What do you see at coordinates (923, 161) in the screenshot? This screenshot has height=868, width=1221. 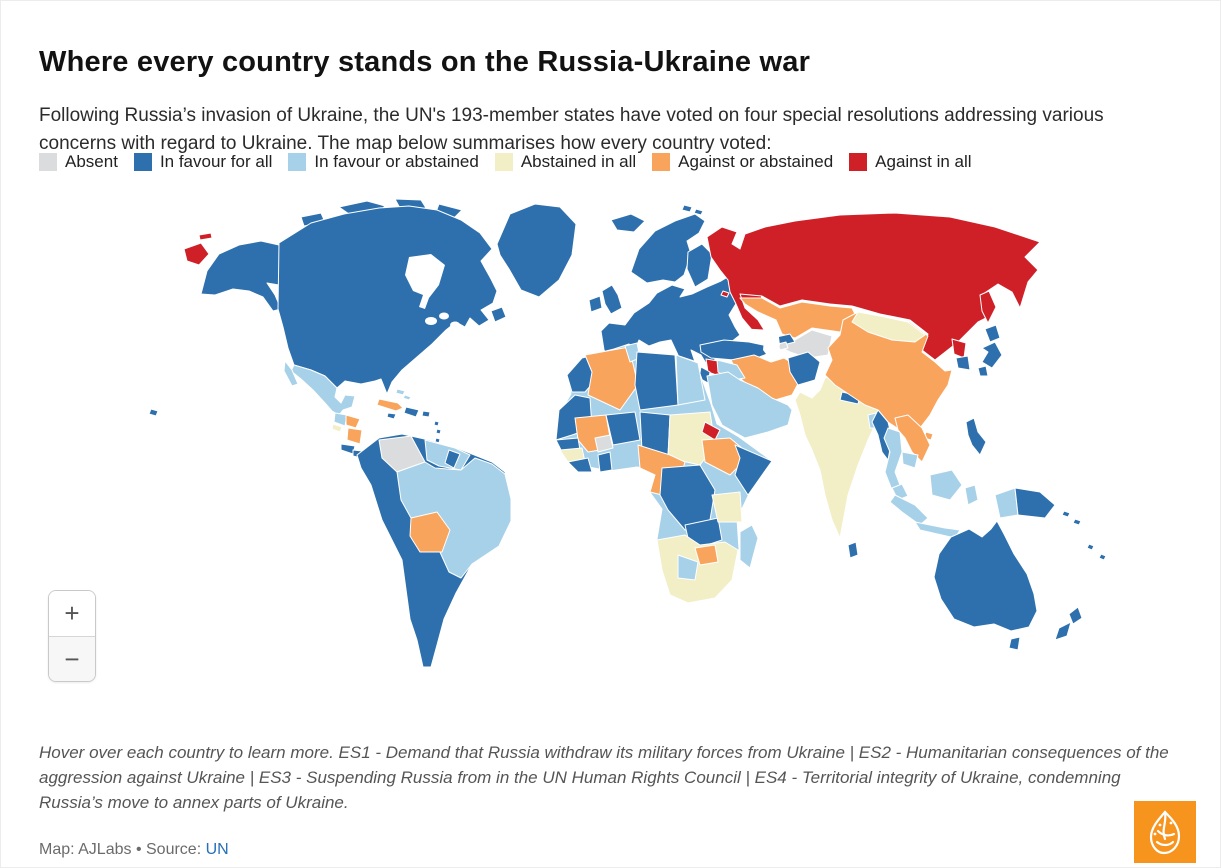 I see `legend-label: Against in all` at bounding box center [923, 161].